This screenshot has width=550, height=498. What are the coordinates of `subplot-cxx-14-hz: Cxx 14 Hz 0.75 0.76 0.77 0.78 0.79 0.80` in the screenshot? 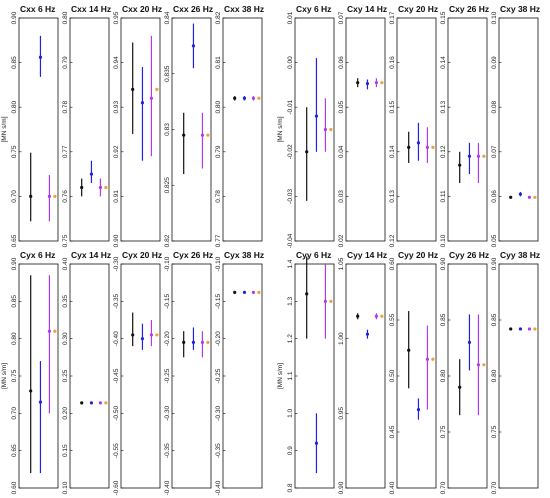 It's located at (86, 125).